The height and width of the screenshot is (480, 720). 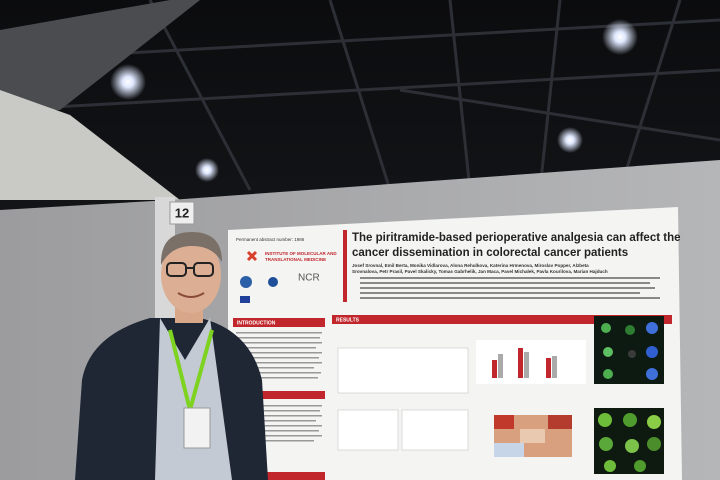 I want to click on methods-text, so click(x=279, y=423).